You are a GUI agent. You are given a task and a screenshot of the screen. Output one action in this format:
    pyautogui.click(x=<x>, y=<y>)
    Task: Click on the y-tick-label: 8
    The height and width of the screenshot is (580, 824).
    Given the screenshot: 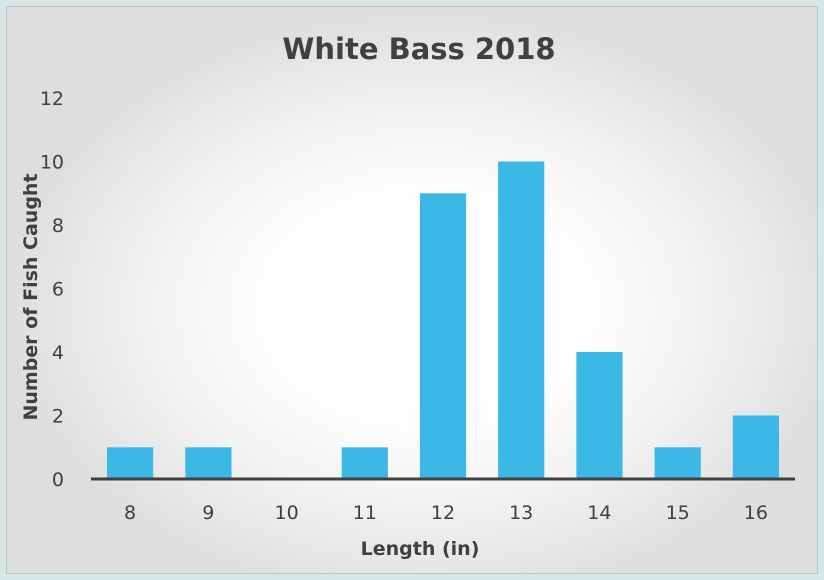 What is the action you would take?
    pyautogui.click(x=58, y=226)
    